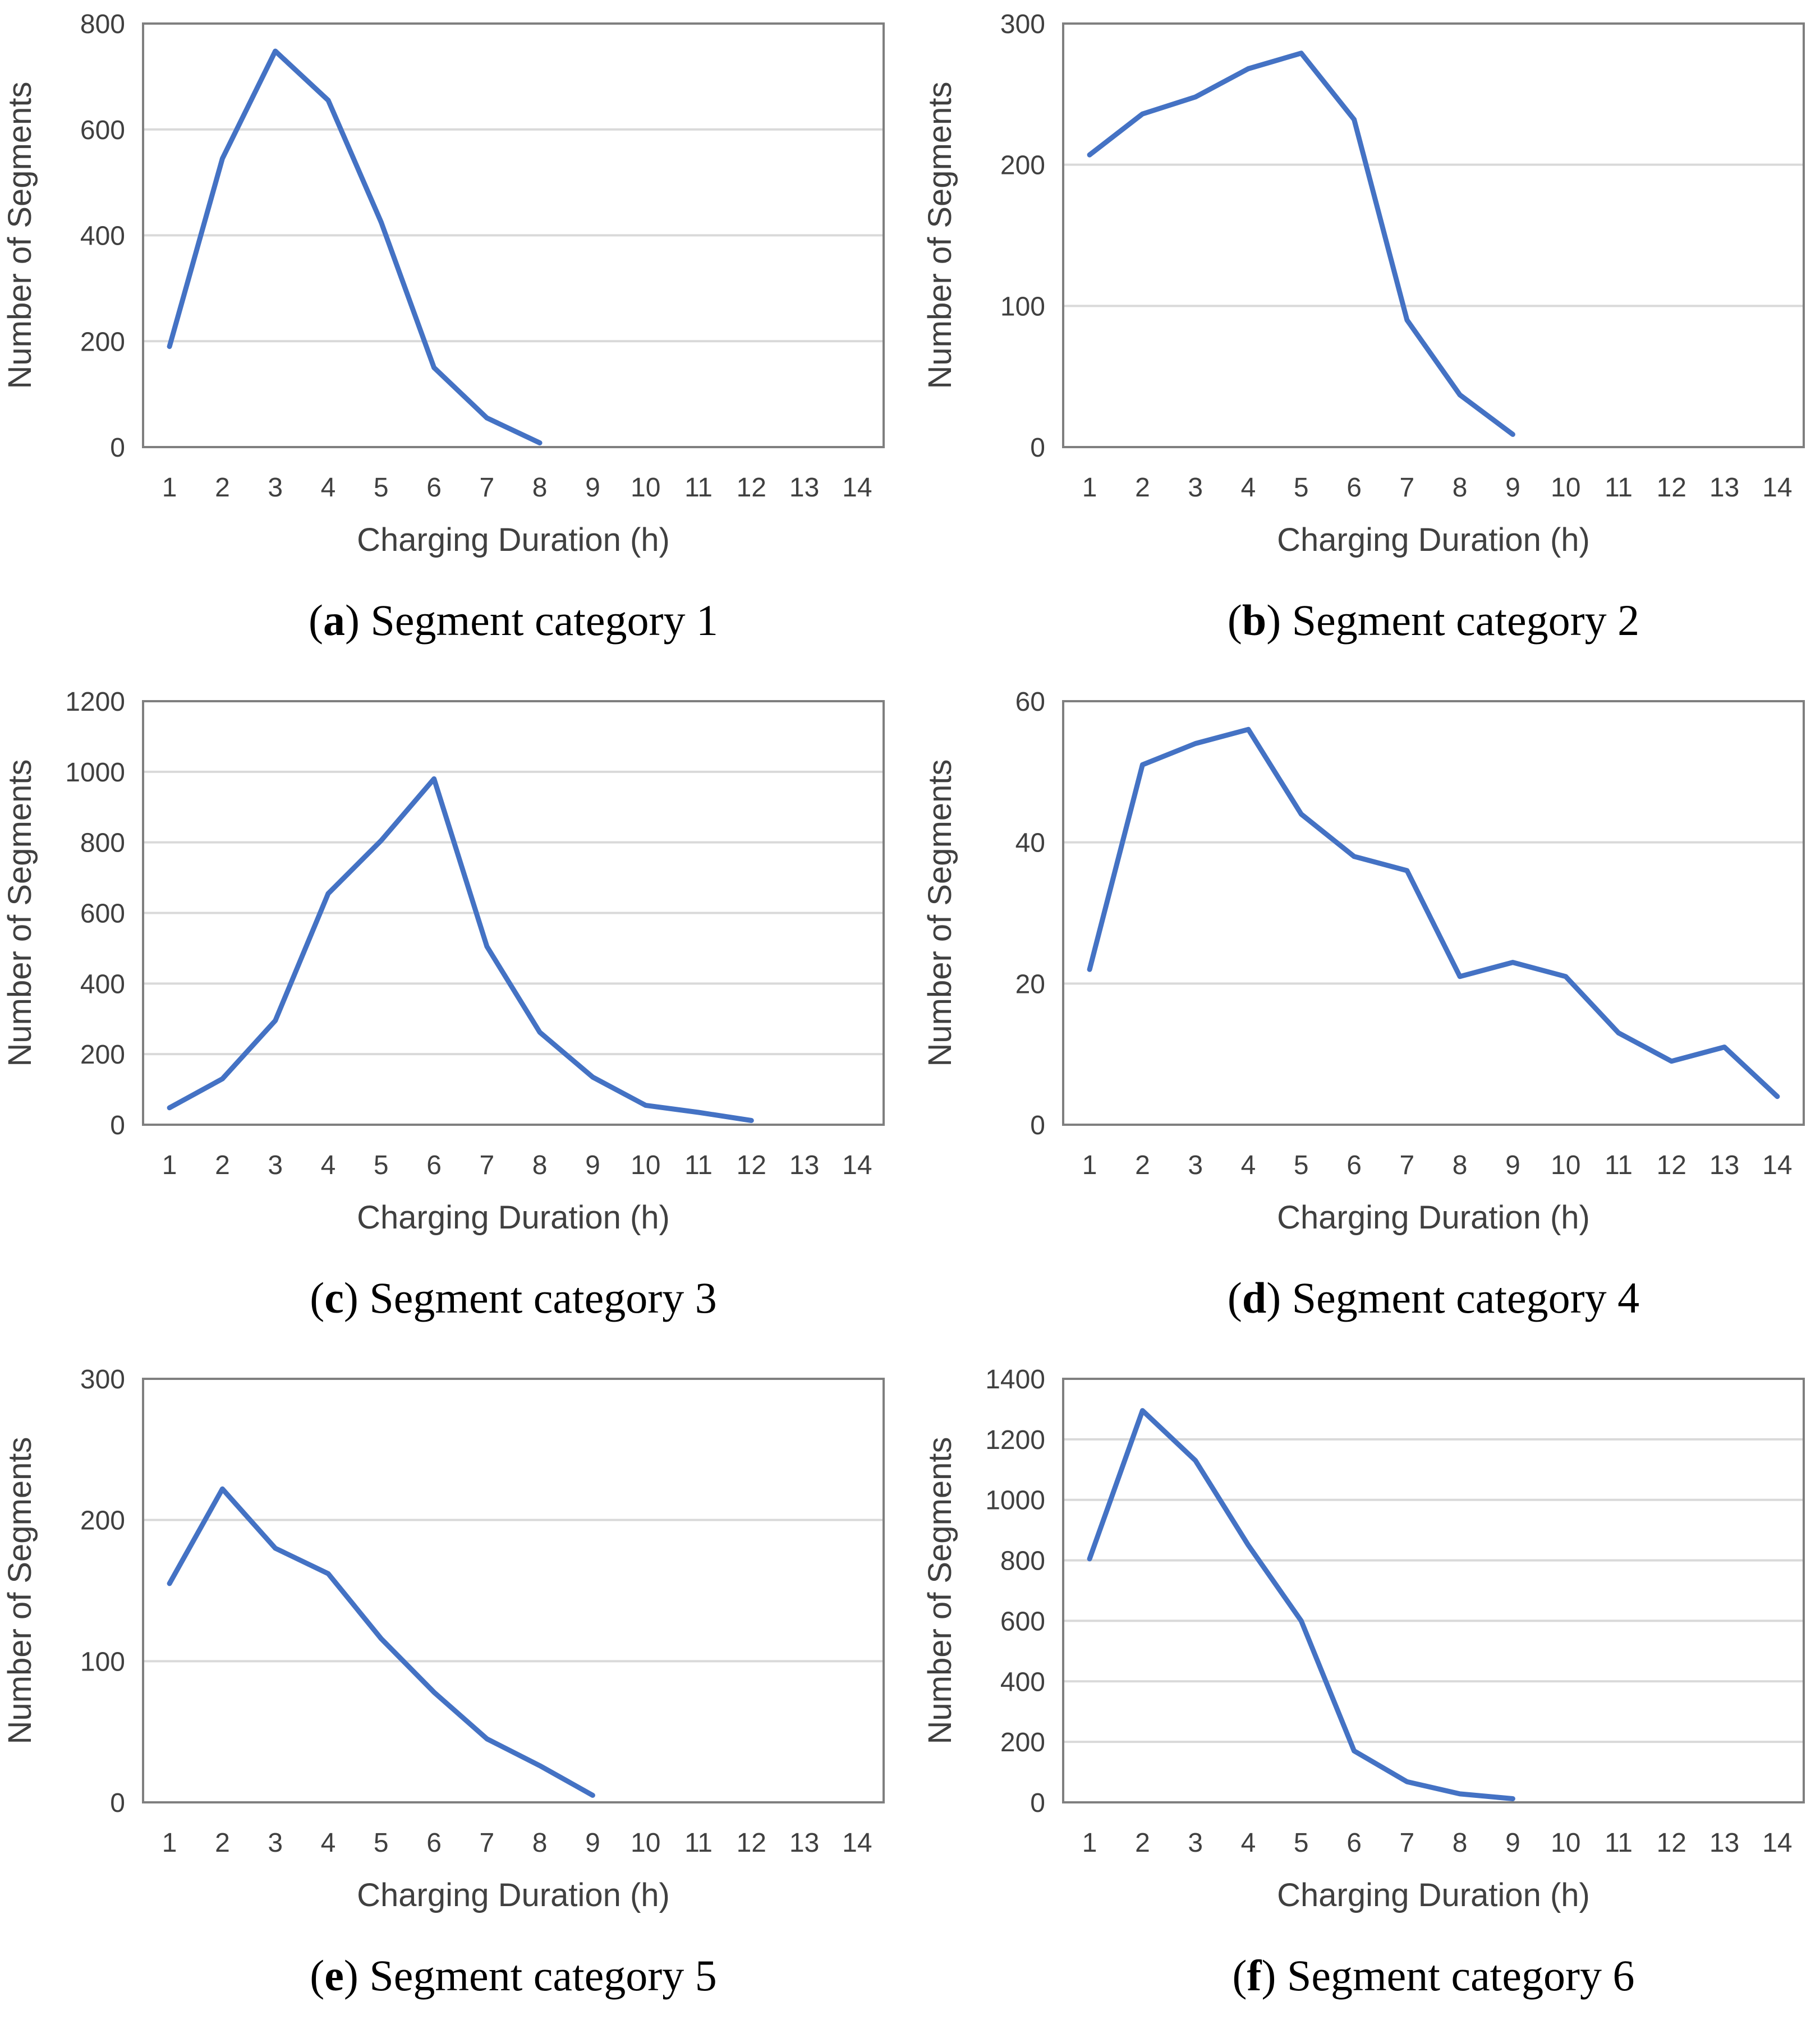 This screenshot has width=1820, height=2020. I want to click on y-tick-label: 400, so click(103, 984).